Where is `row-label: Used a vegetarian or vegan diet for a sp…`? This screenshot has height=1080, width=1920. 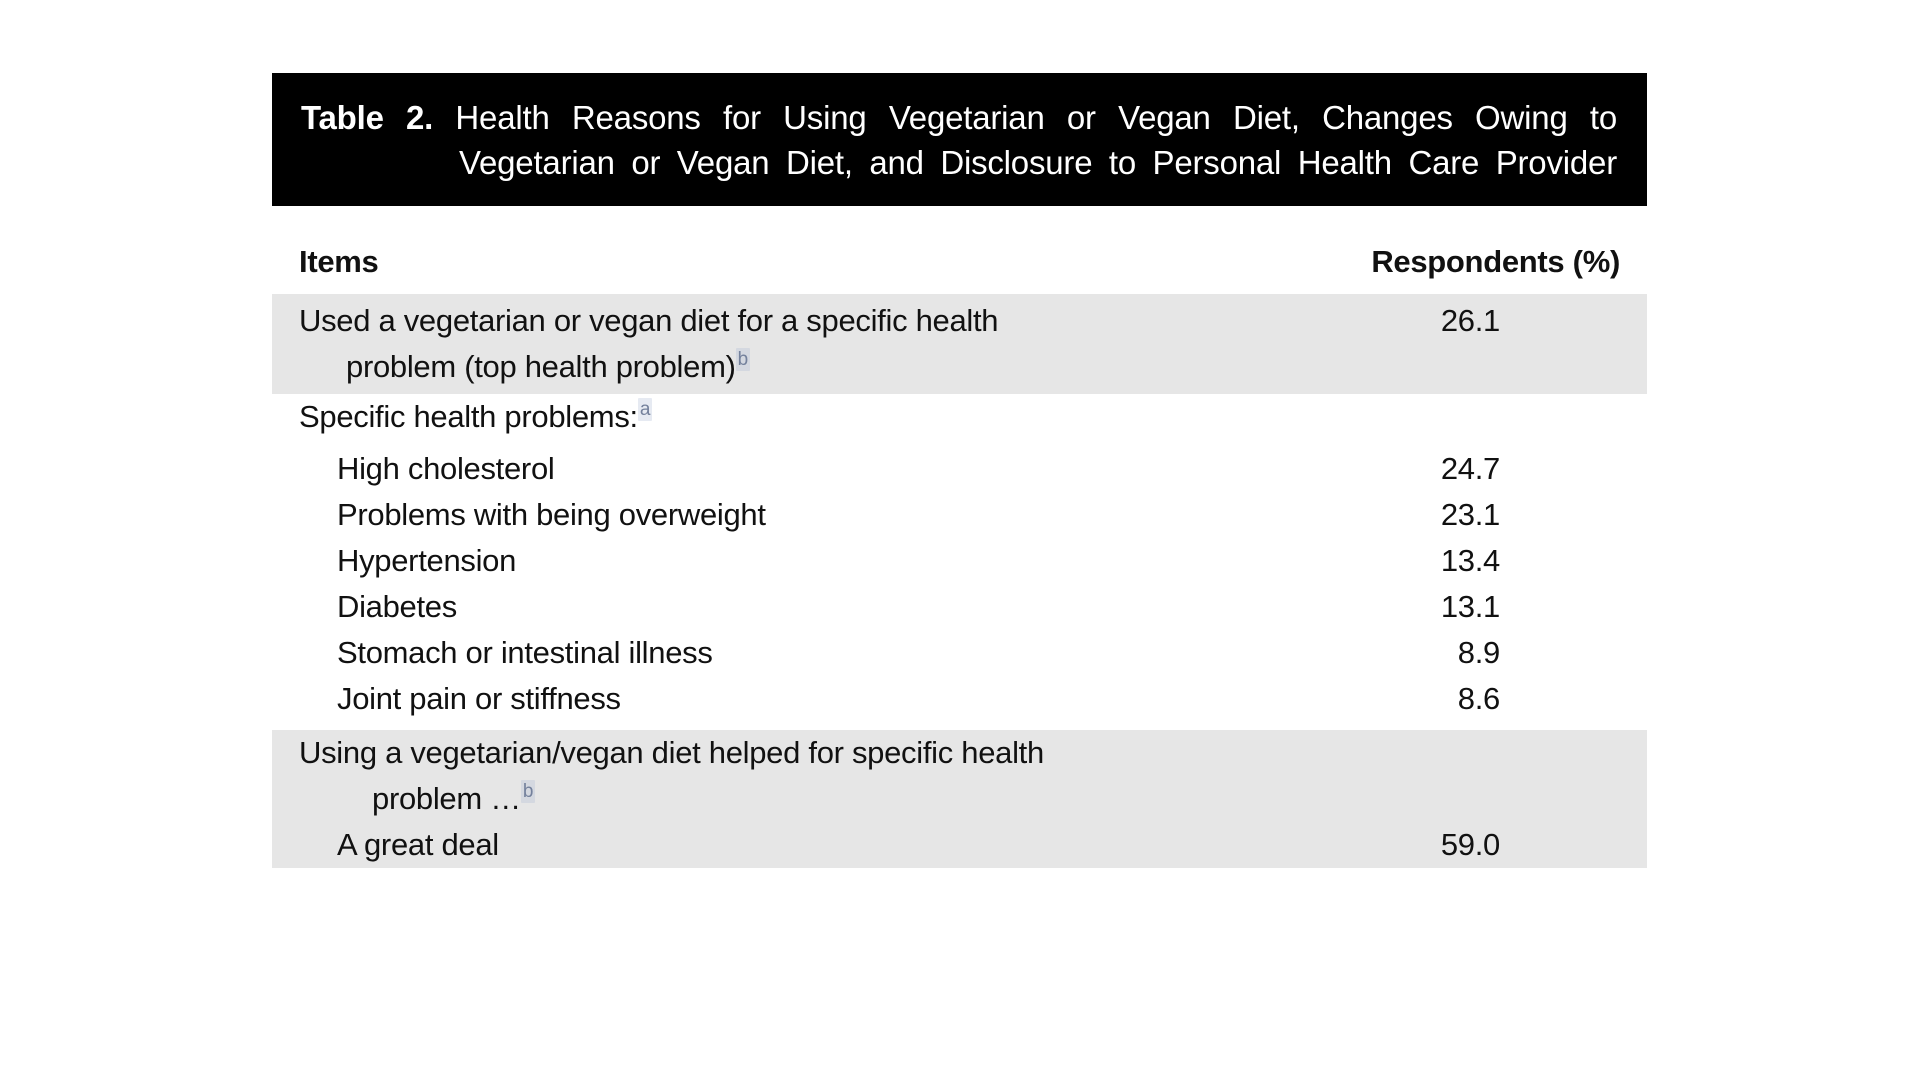 row-label: Used a vegetarian or vegan diet for a sp… is located at coordinates (789, 344).